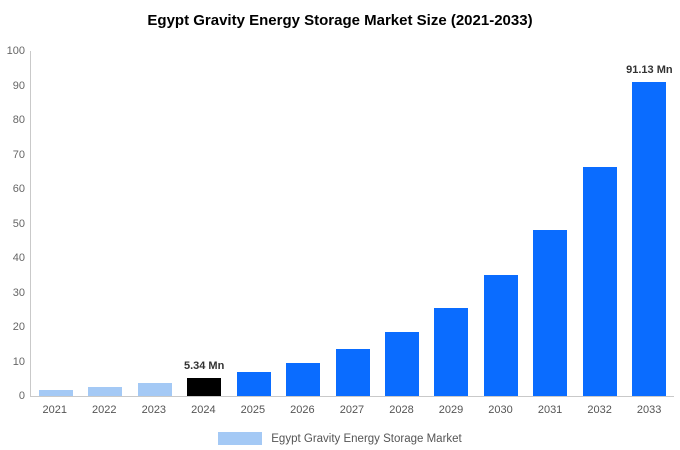 This screenshot has width=680, height=450. I want to click on bar-2028, so click(402, 364).